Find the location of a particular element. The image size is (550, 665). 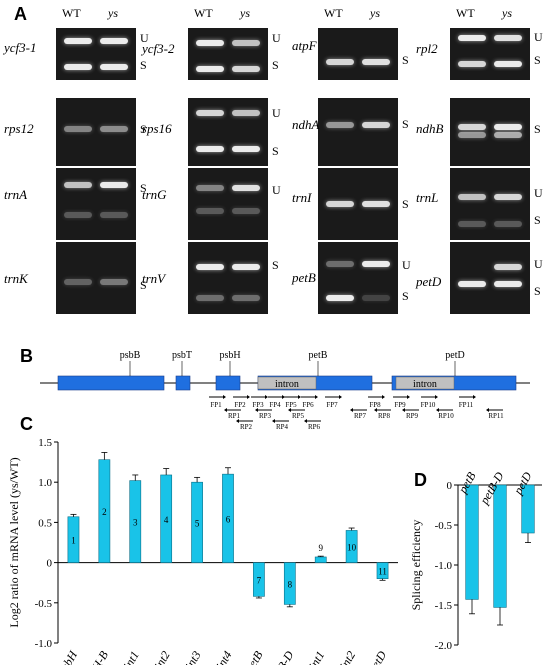

gene-name-label: psbH is located at coordinates (229, 355).